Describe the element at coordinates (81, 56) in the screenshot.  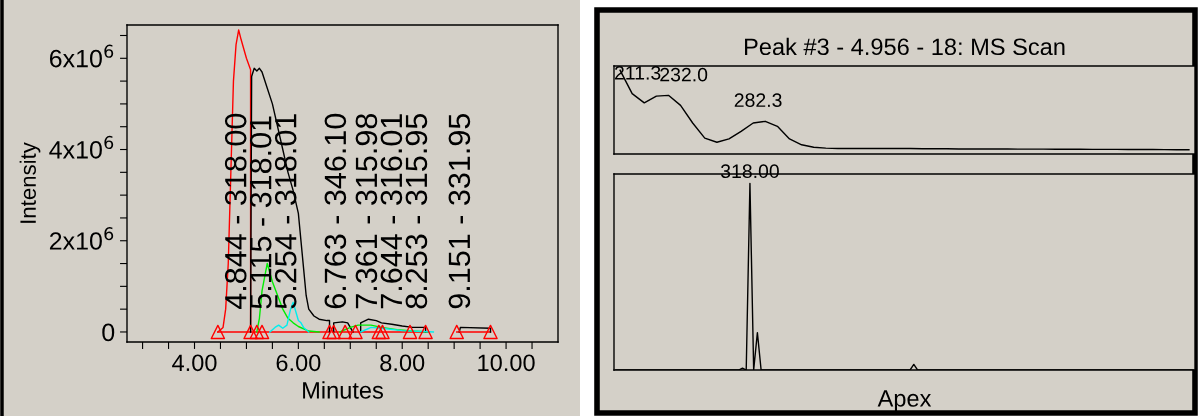
I see `y-tick-label: 6x10$^{6}$` at that location.